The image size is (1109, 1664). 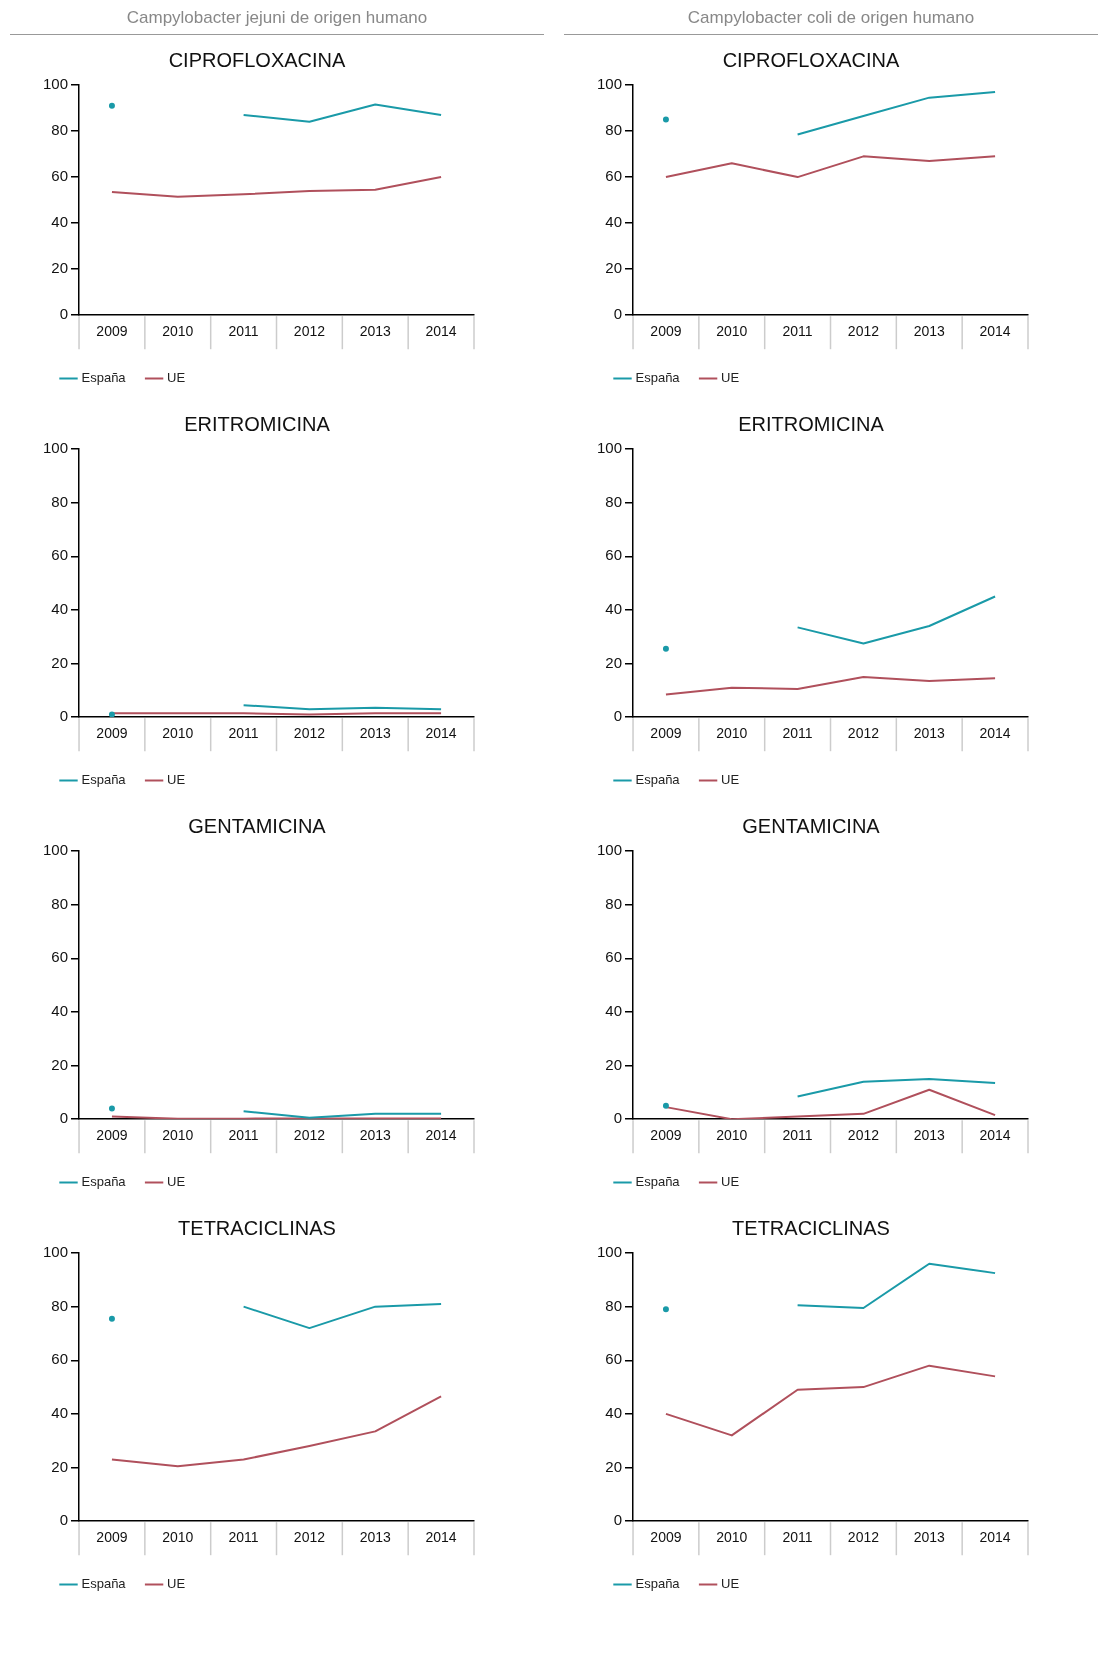 I want to click on text: Campylobacter jejuni de origen humano, so click(x=277, y=19).